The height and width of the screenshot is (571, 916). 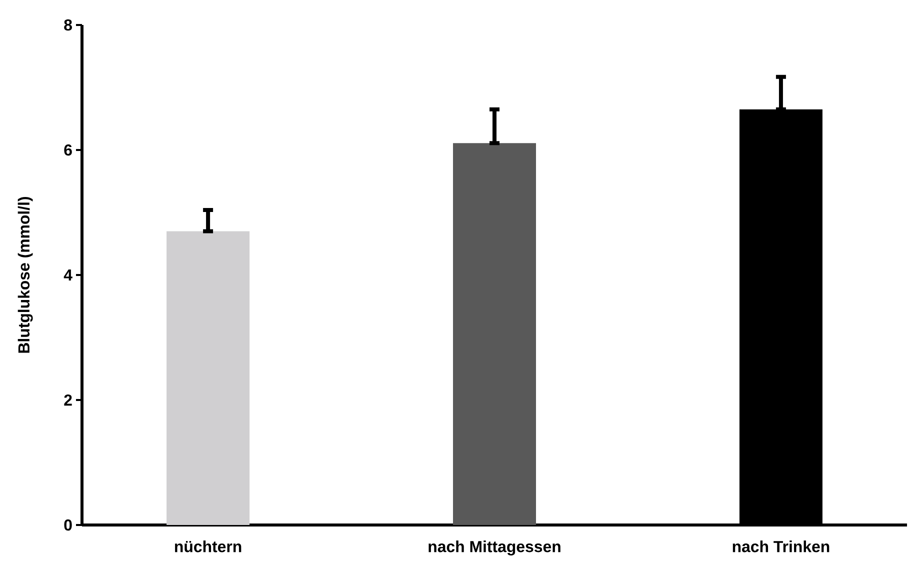 What do you see at coordinates (25, 274) in the screenshot?
I see `y-axis-title: Blutglukose (mmol/l)` at bounding box center [25, 274].